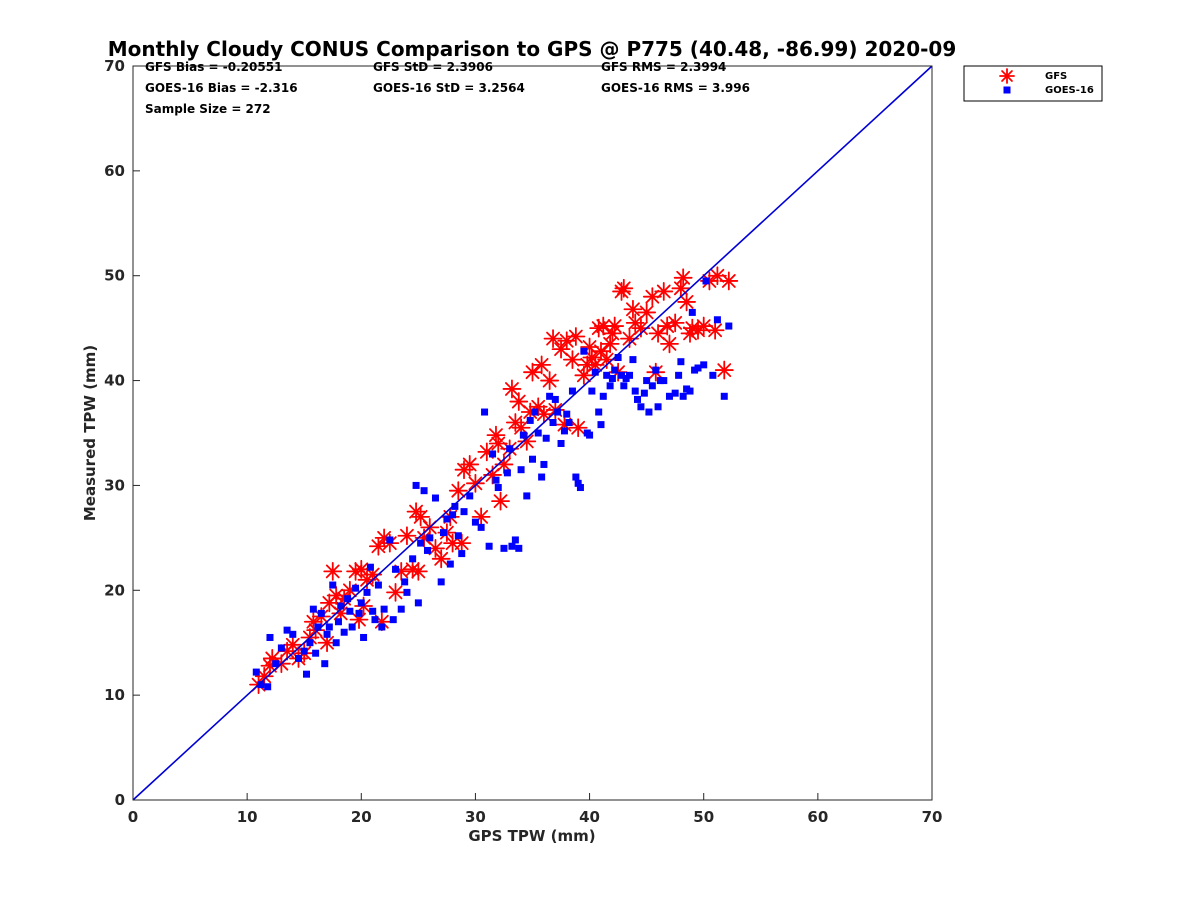  I want to click on y-axis-ticks: 0 10 20 30 40 50 60 70, so click(122, 433).